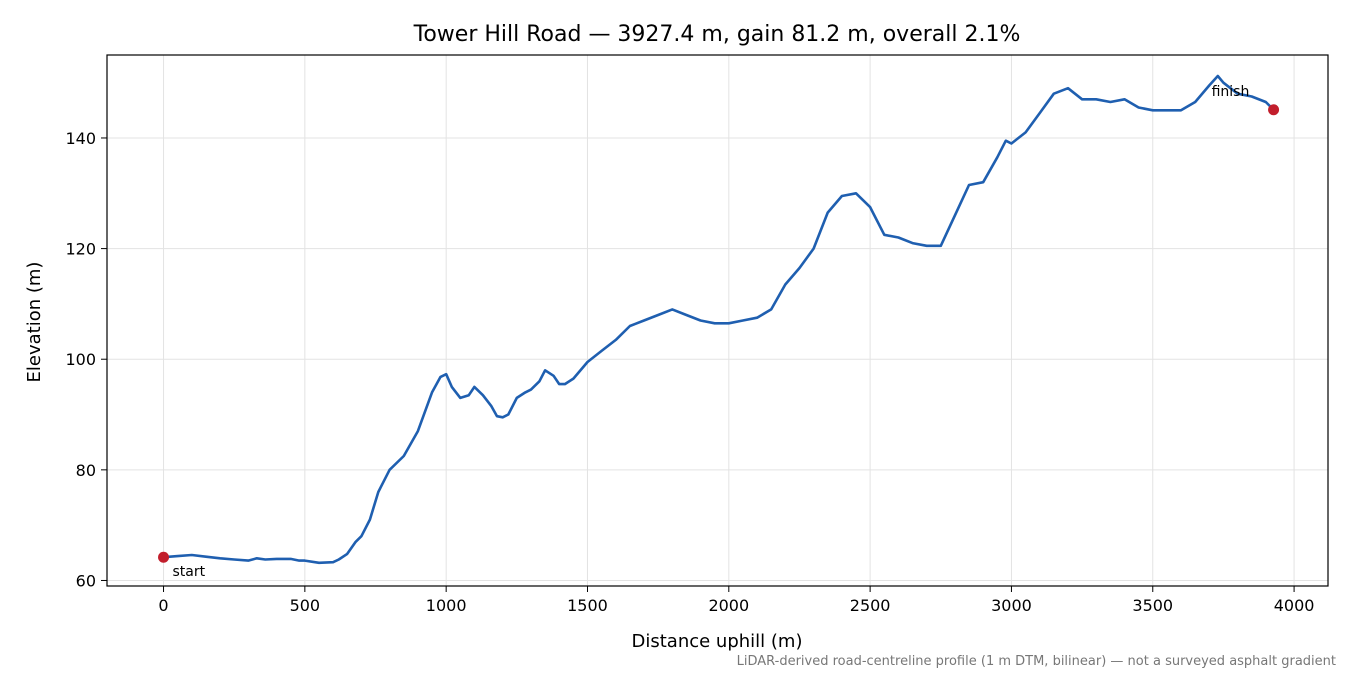  Describe the element at coordinates (1231, 92) in the screenshot. I see `finish-label: finish` at that location.